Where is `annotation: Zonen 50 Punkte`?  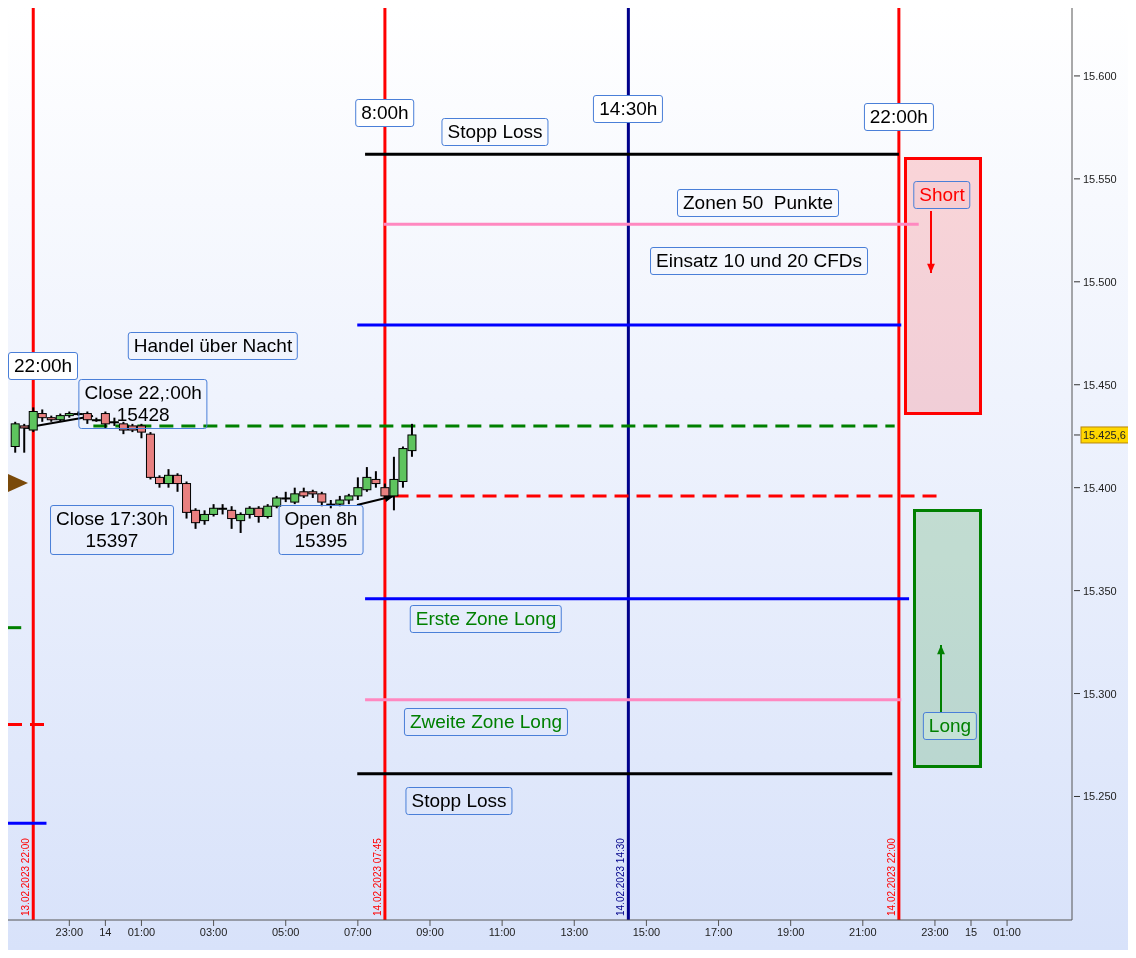 annotation: Zonen 50 Punkte is located at coordinates (758, 203).